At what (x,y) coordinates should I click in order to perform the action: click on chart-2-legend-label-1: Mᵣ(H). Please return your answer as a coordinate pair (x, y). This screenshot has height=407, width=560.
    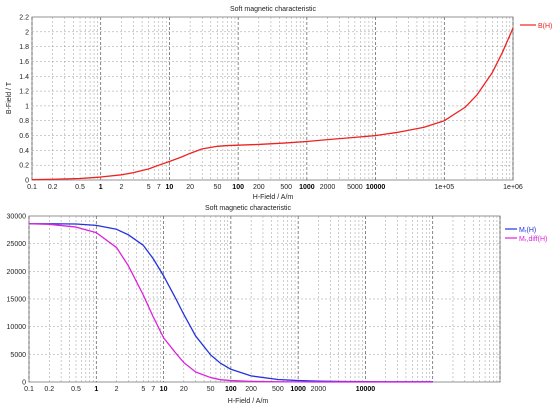
    Looking at the image, I should click on (527, 230).